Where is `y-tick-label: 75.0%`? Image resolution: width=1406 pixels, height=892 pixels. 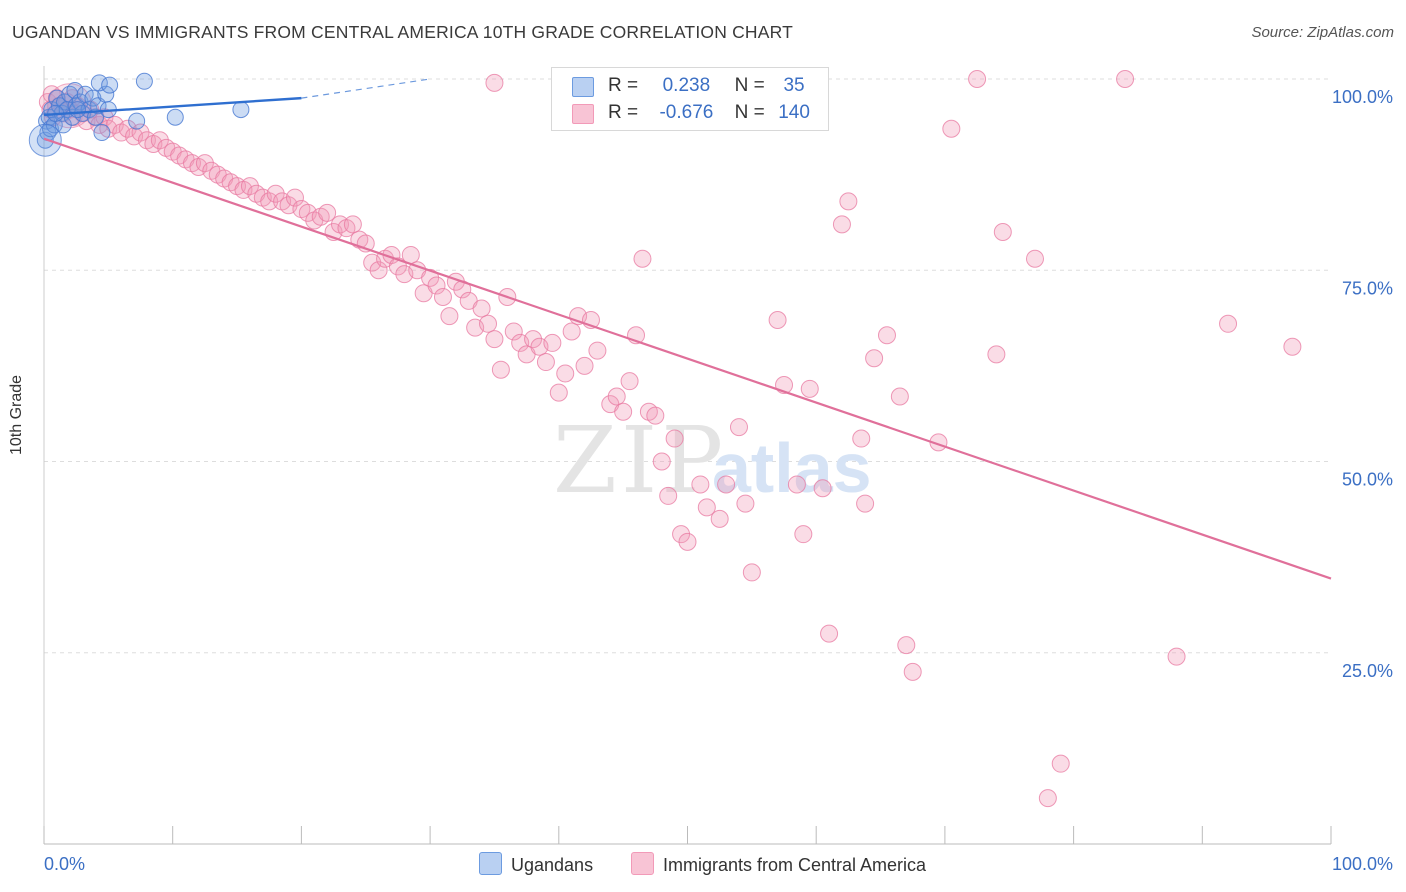 y-tick-label: 75.0% is located at coordinates (1367, 288).